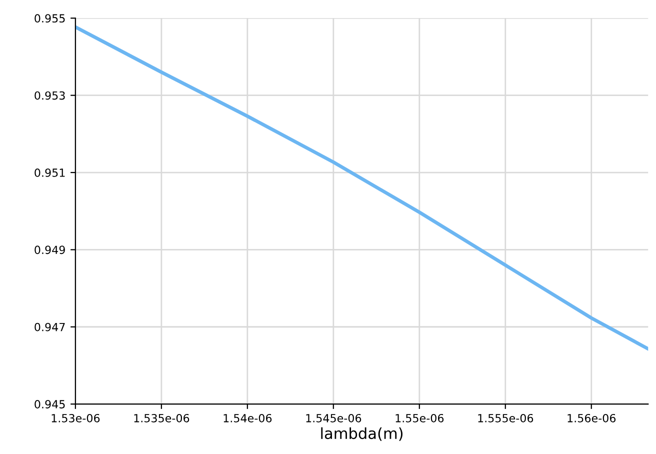 Image resolution: width=656 pixels, height=454 pixels. What do you see at coordinates (248, 418) in the screenshot?
I see `x-tick-label: 1.54e-06` at bounding box center [248, 418].